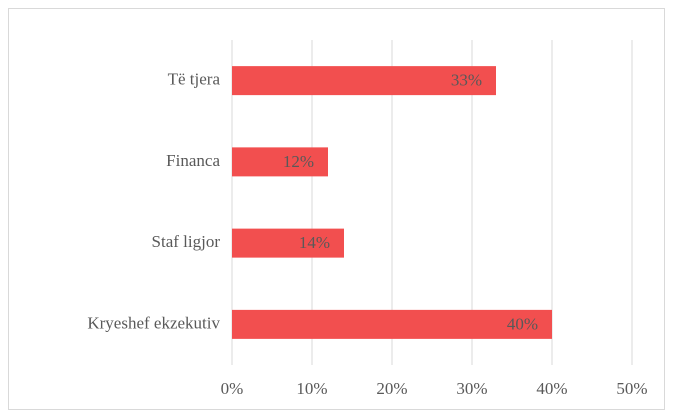  What do you see at coordinates (232, 388) in the screenshot?
I see `x-tick-label: 0%` at bounding box center [232, 388].